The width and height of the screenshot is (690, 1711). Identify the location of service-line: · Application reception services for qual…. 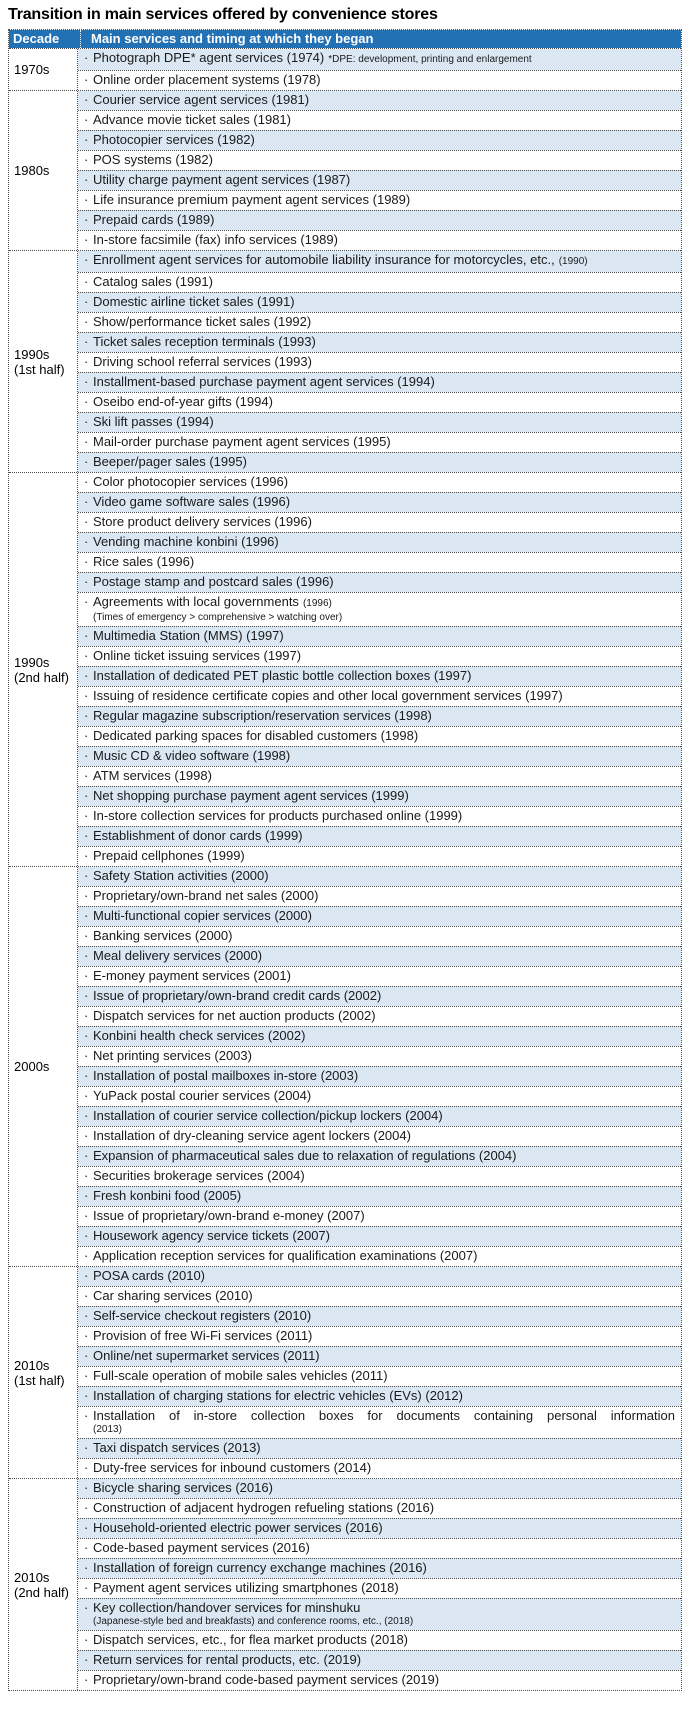
(379, 1256).